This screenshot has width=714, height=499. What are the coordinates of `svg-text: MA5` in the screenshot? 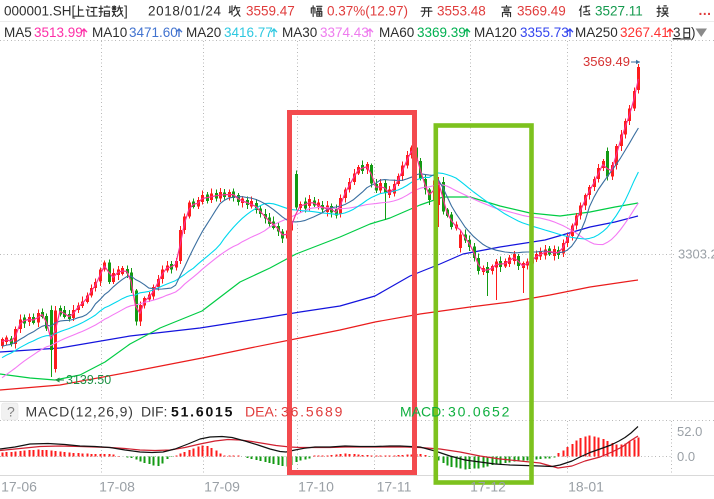 It's located at (18, 32).